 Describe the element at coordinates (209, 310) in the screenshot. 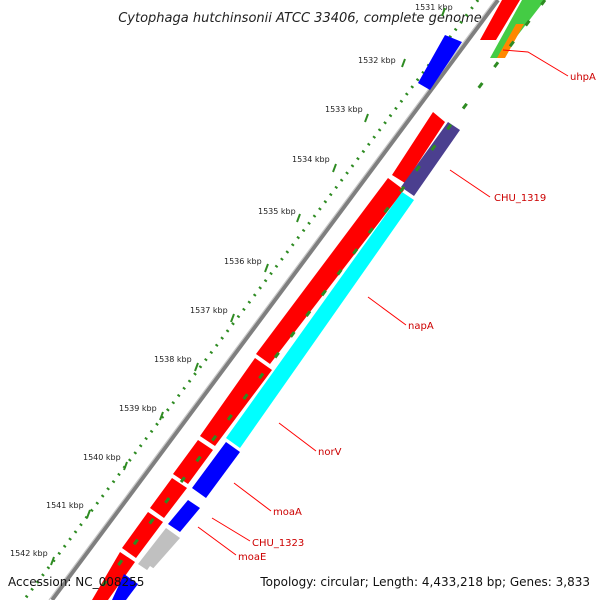

I see `kbp-tick-label: 1537 kbp` at that location.